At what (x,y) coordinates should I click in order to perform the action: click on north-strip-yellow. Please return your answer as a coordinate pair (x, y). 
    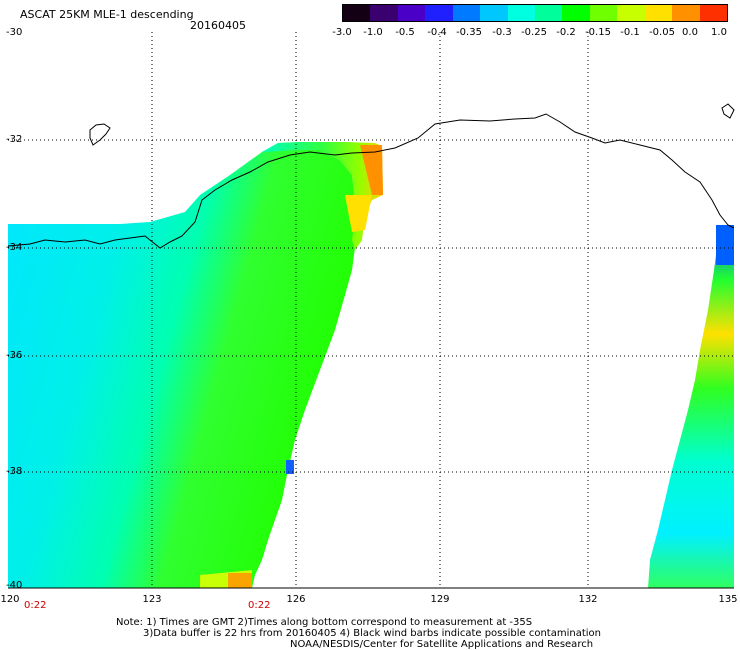
    Looking at the image, I should click on (358, 213).